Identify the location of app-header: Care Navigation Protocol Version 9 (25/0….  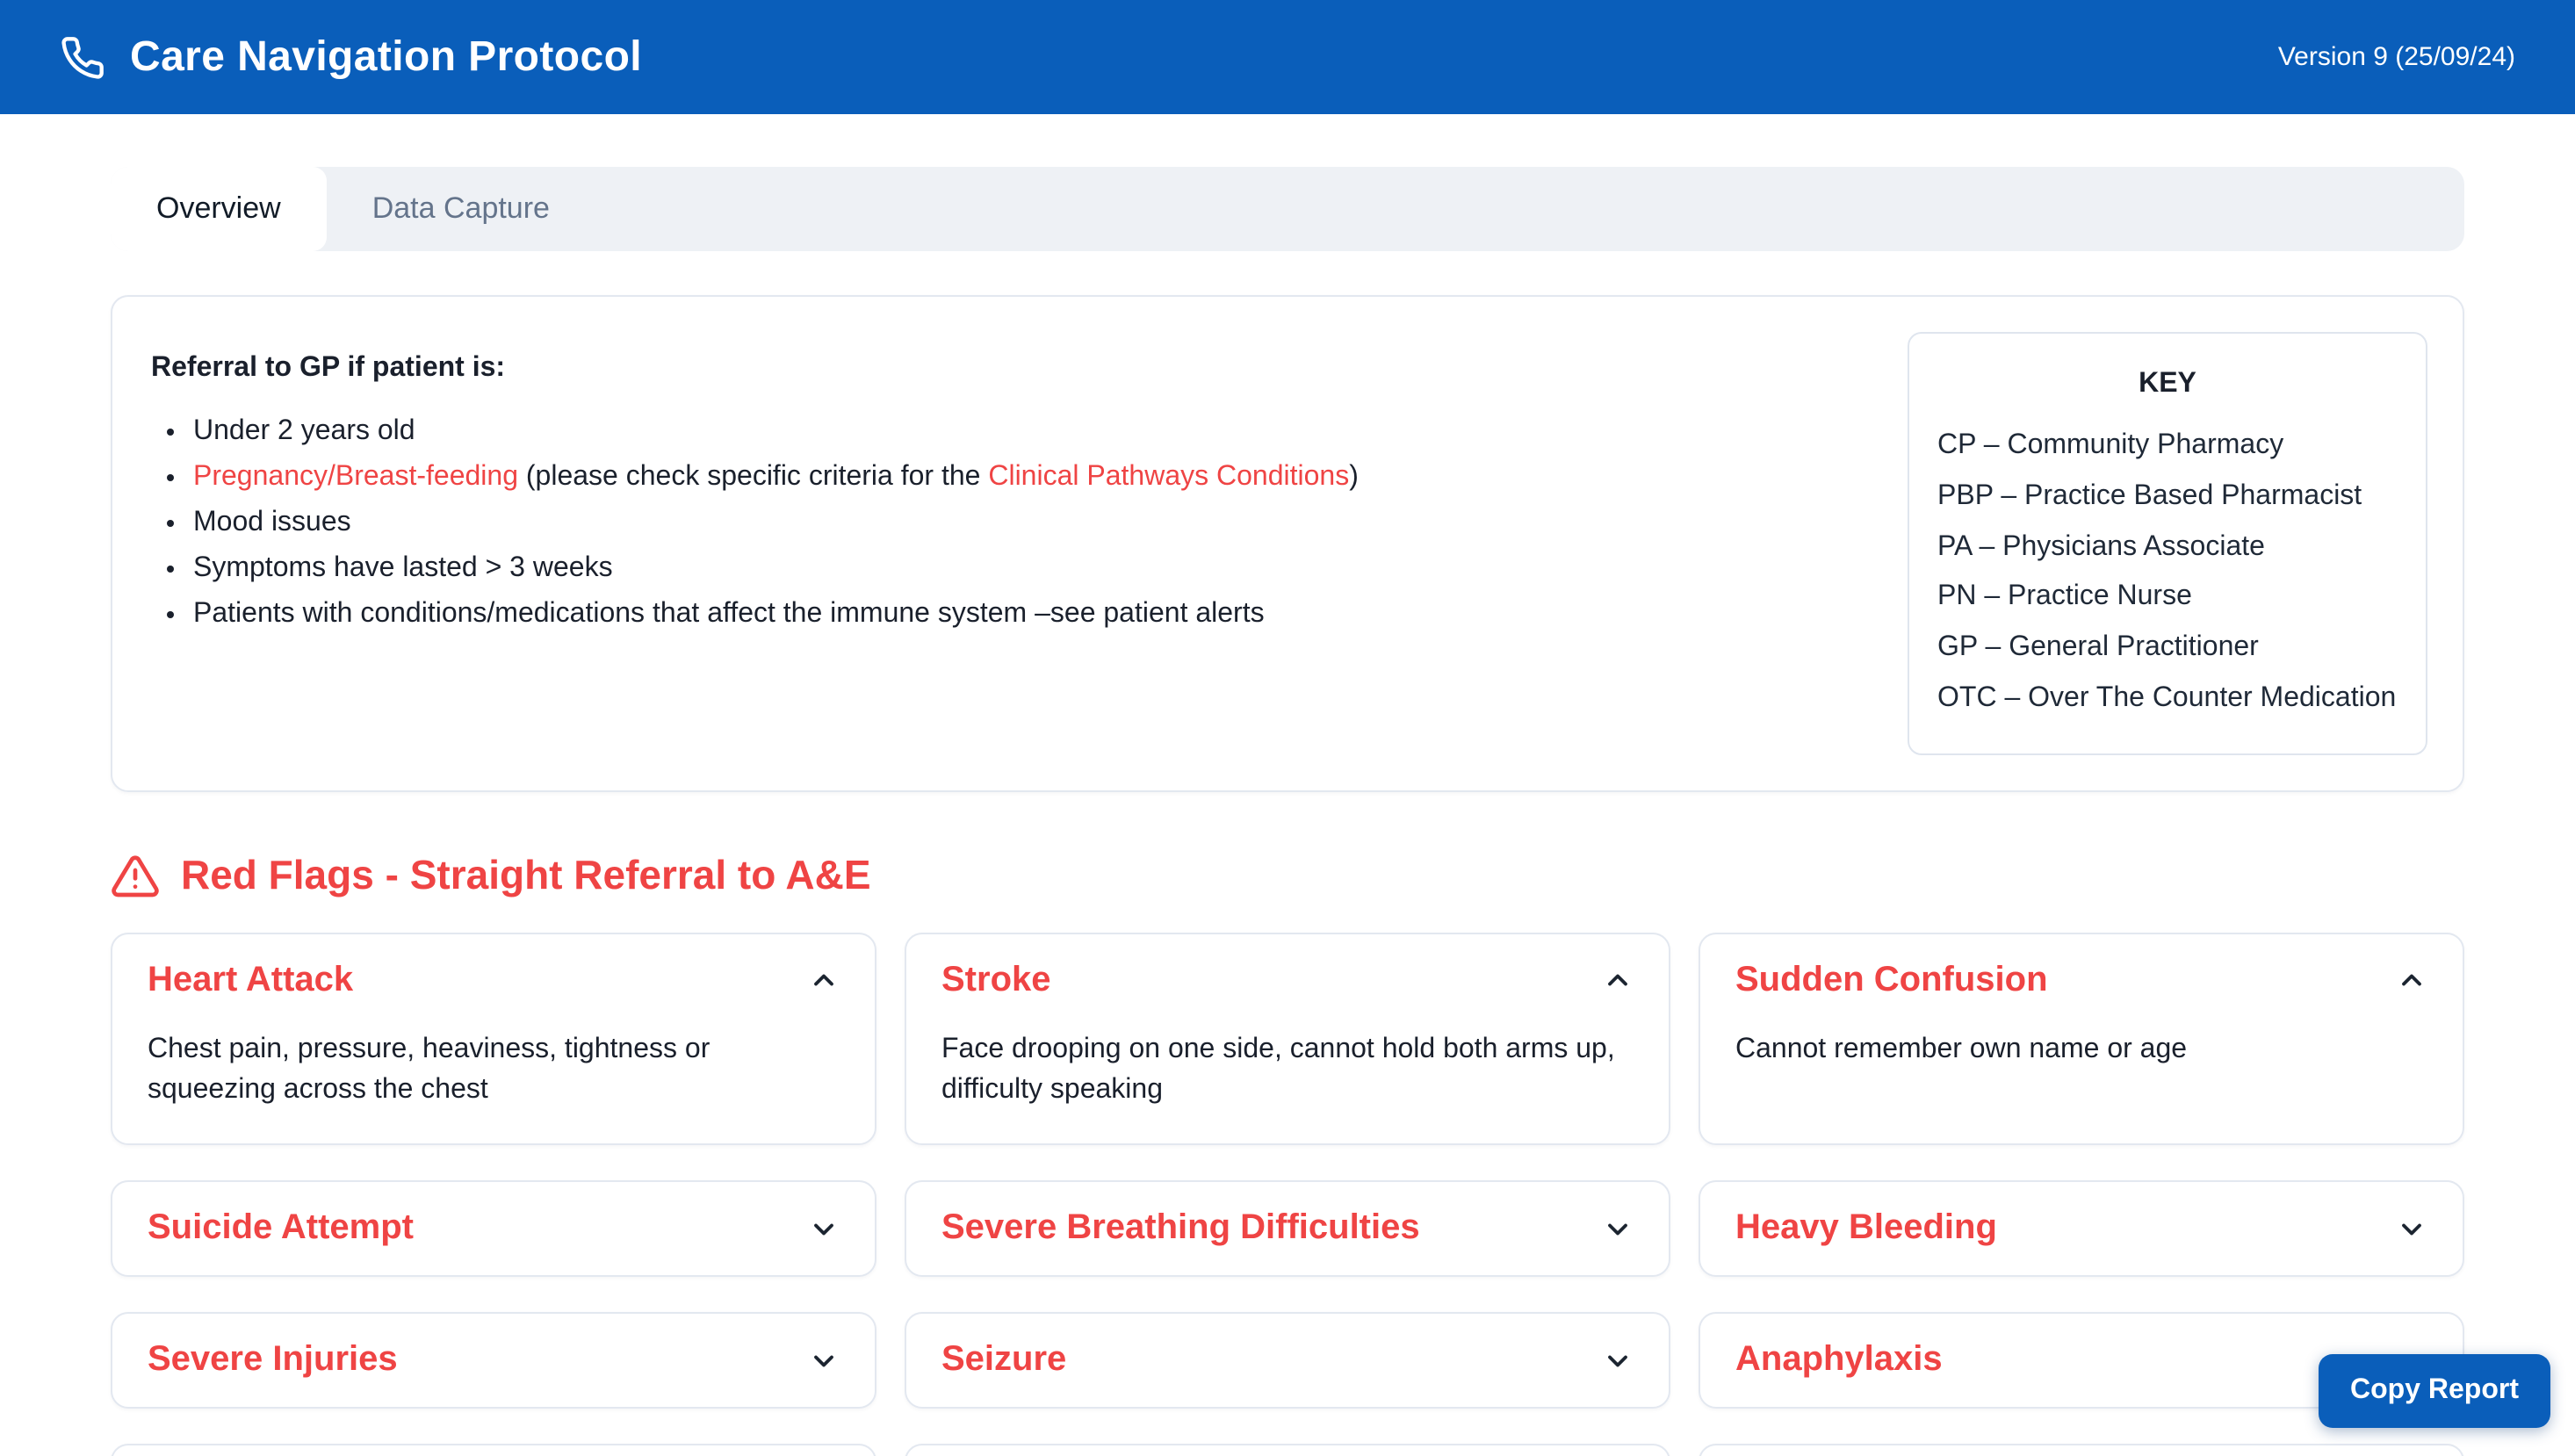
(1287, 57).